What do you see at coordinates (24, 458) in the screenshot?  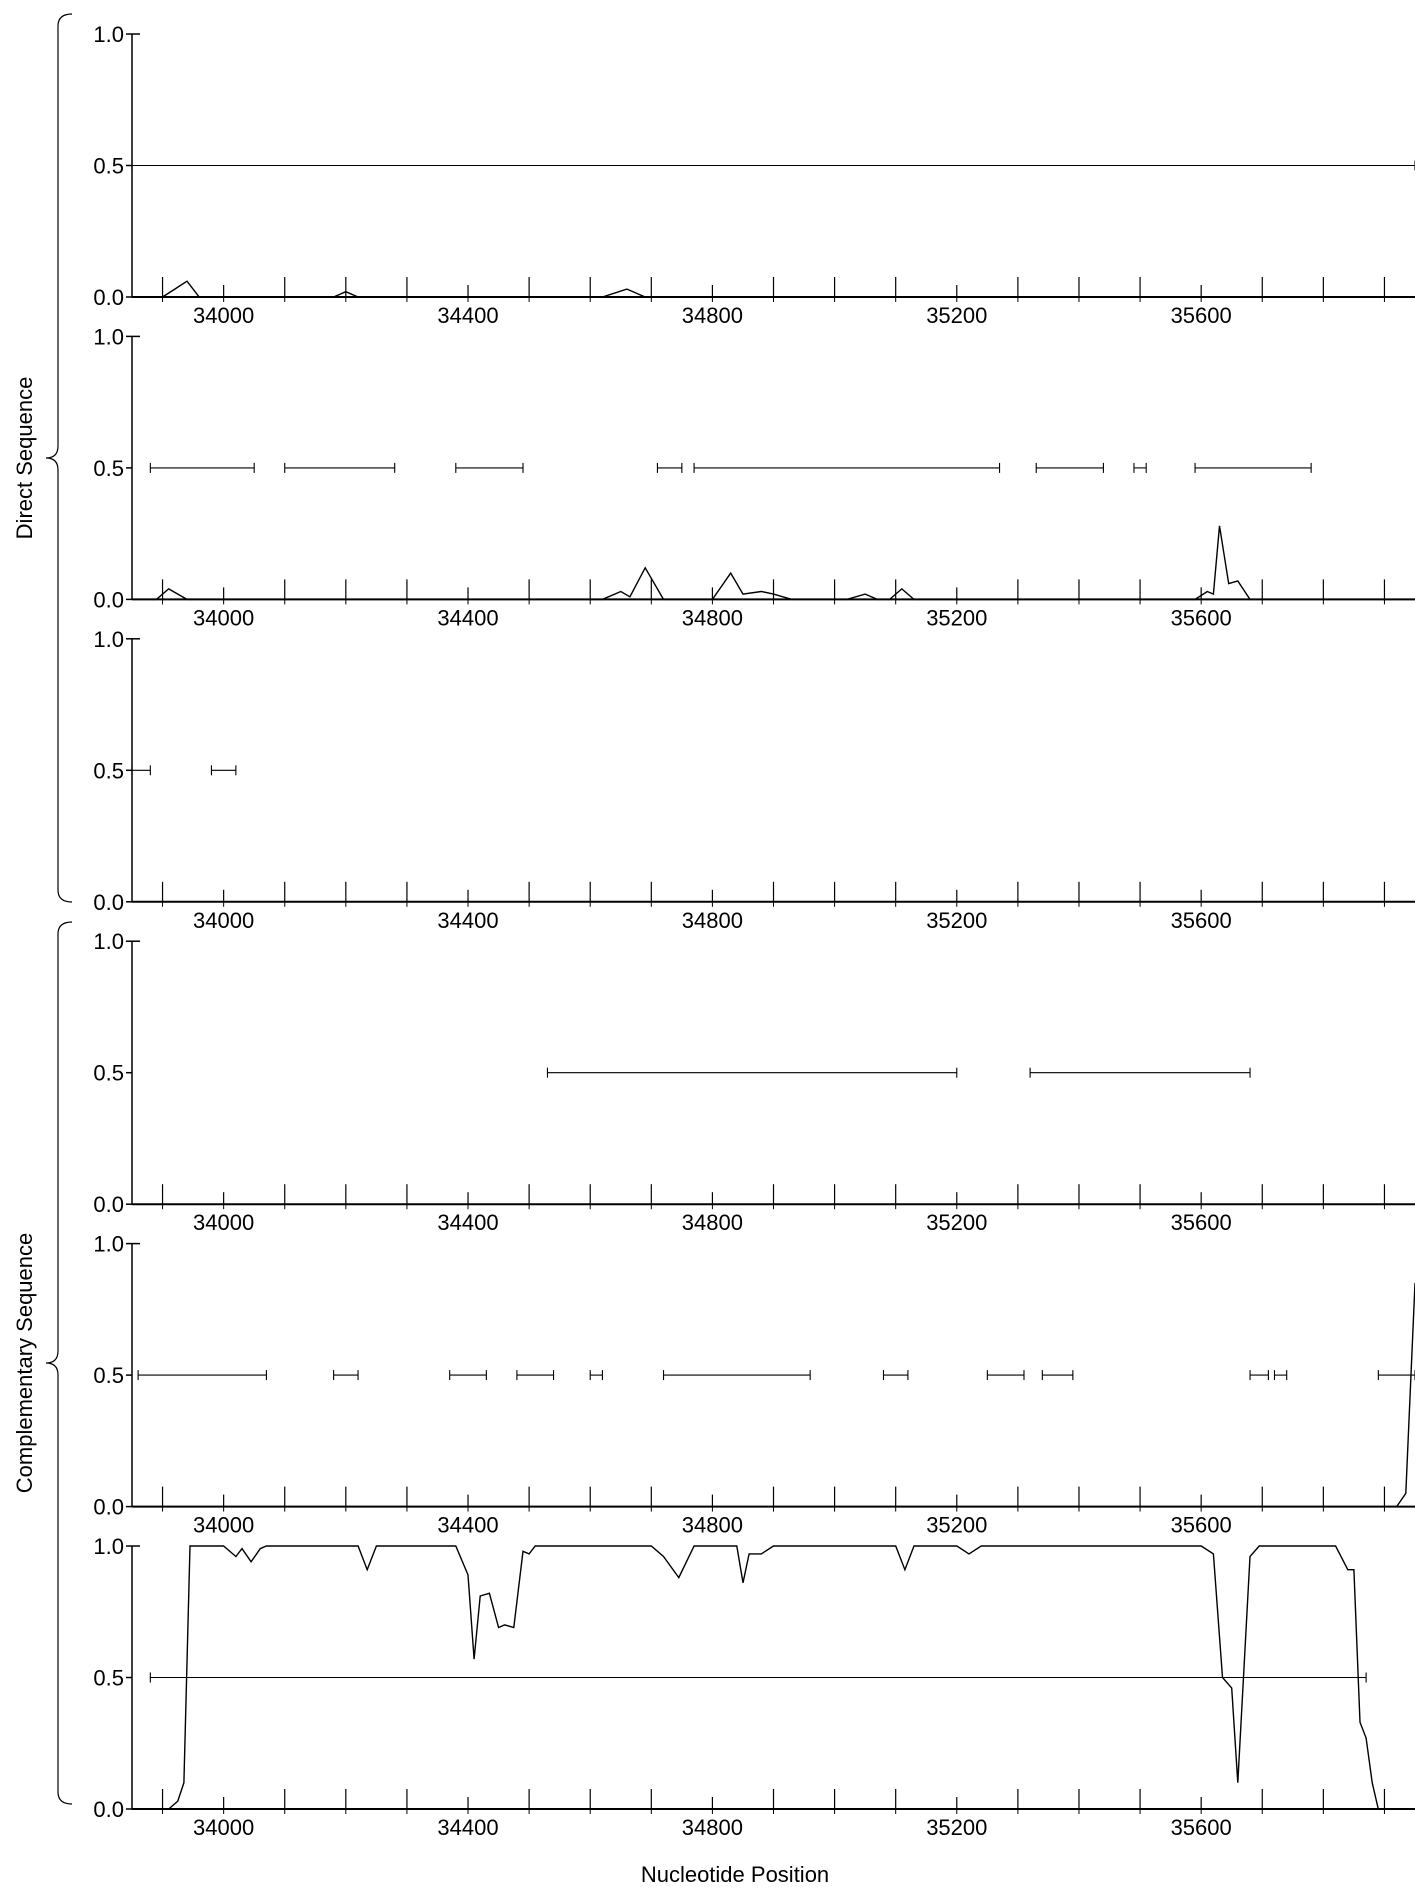 I see `group-label: Direct Sequence` at bounding box center [24, 458].